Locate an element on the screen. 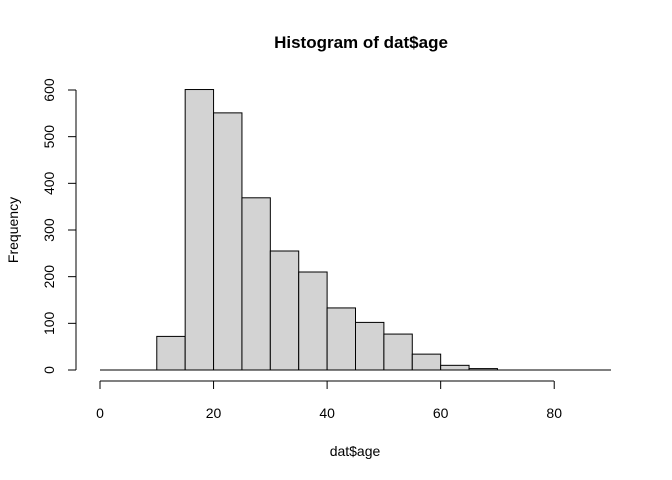 Image resolution: width=672 pixels, height=480 pixels. chart-title: Histogram of dat$age is located at coordinates (361, 42).